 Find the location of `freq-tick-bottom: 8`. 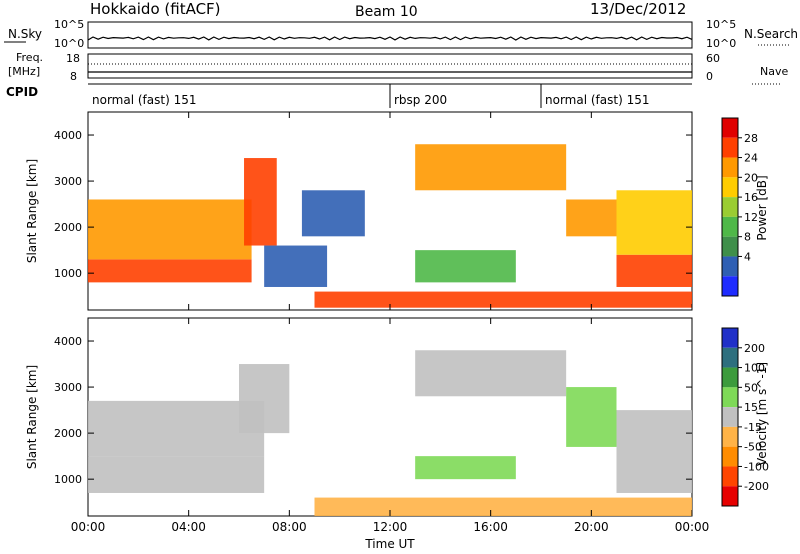

freq-tick-bottom: 8 is located at coordinates (73, 76).